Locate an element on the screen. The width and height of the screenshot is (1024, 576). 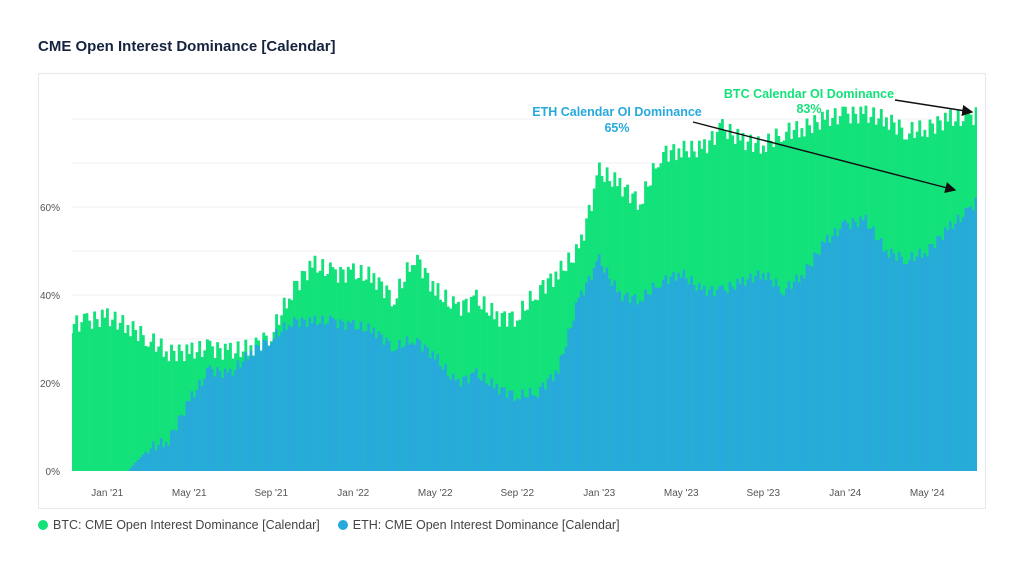
x-tick-label: May '24 is located at coordinates (927, 493).